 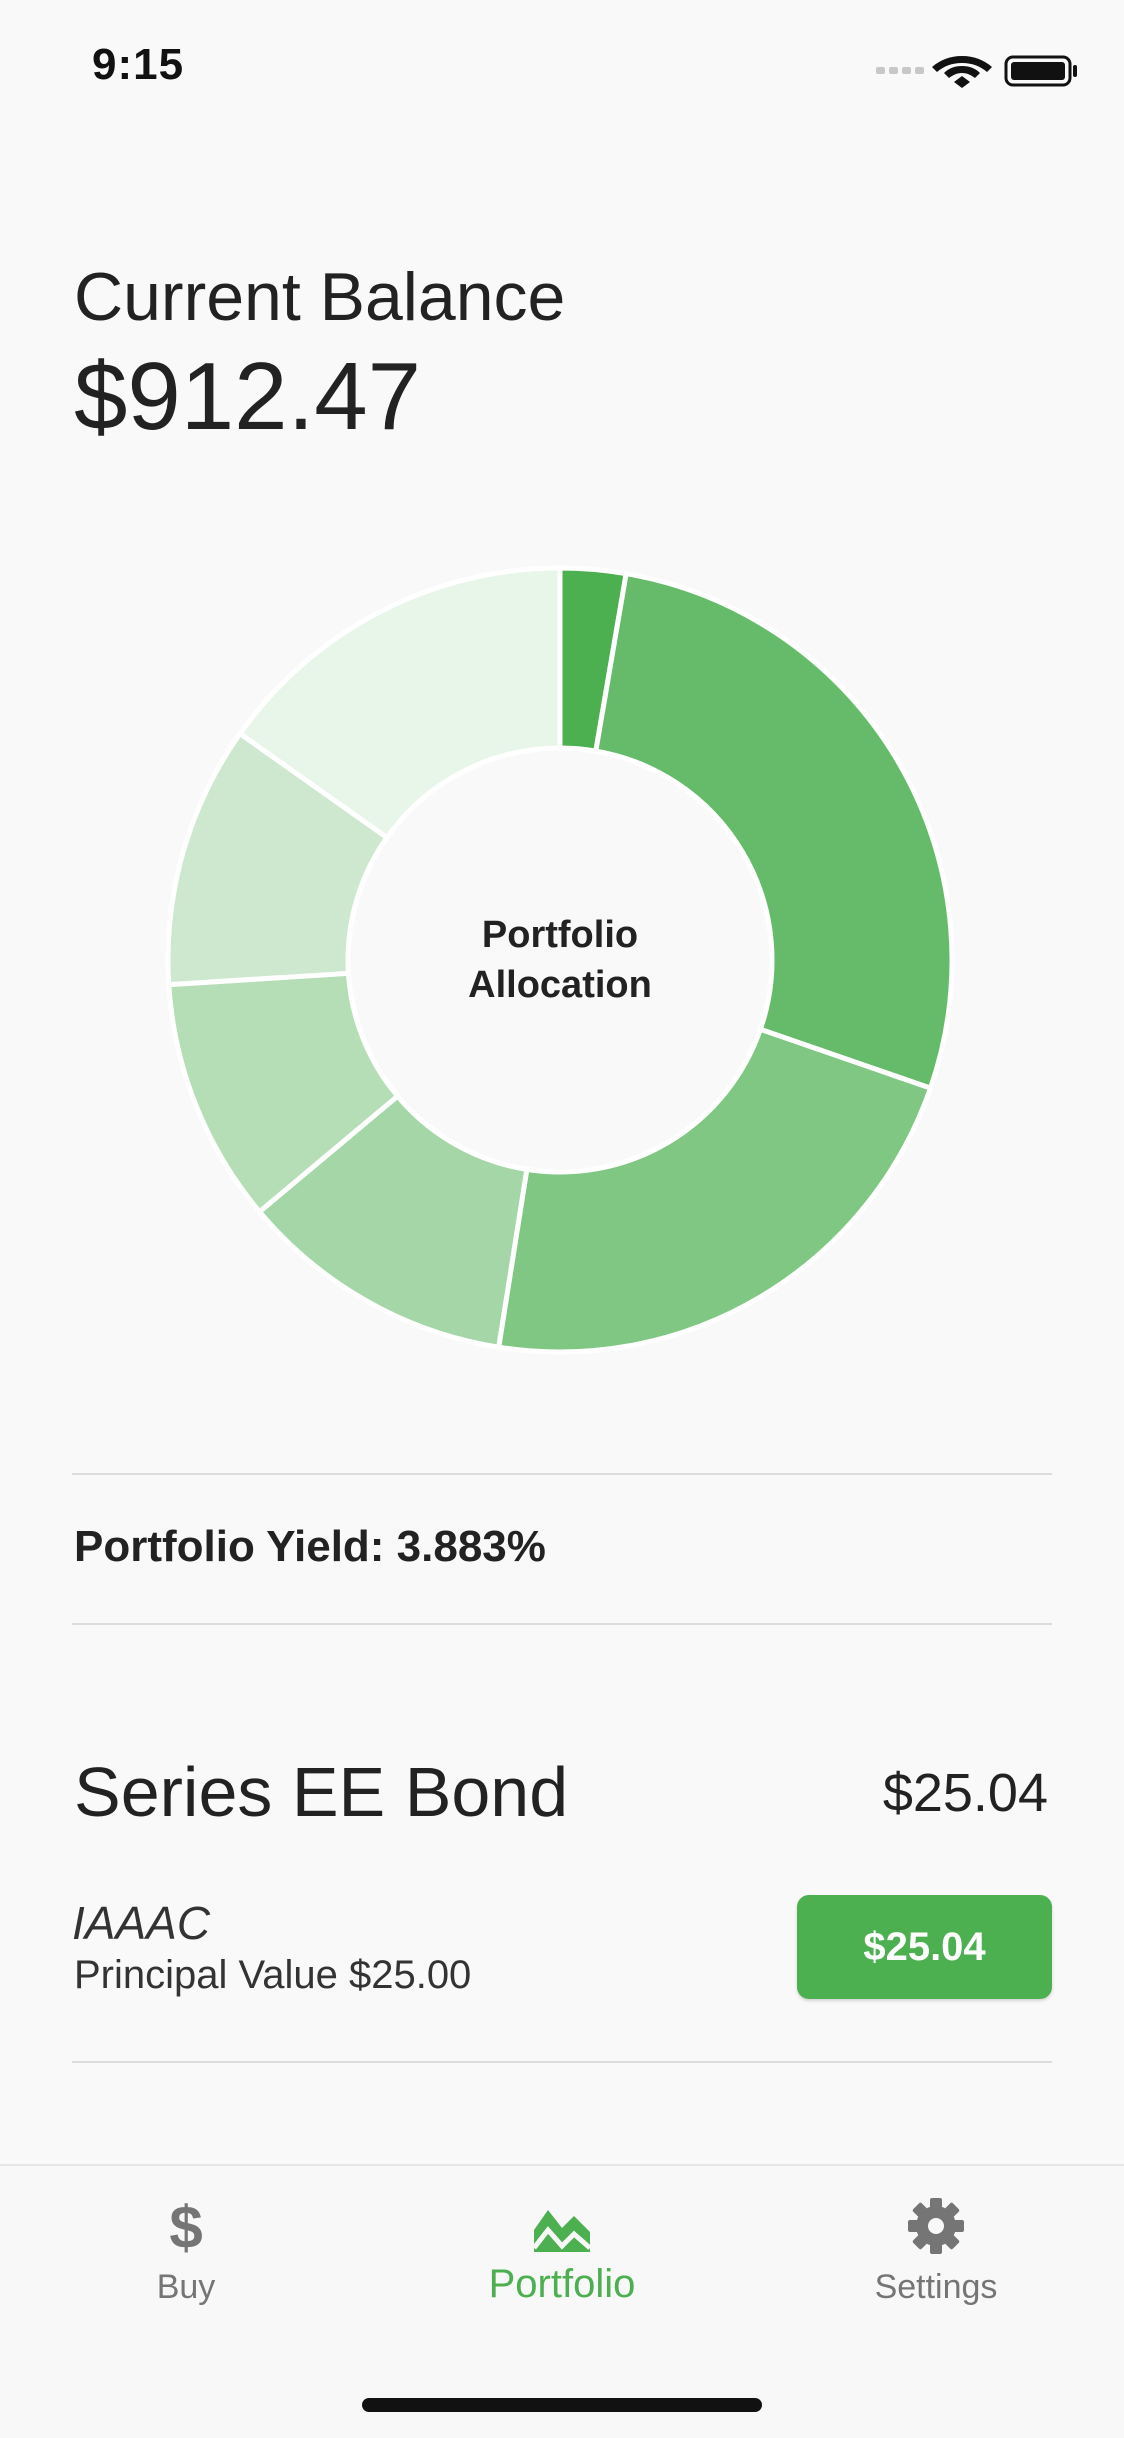 I want to click on balance-value: $912.47, so click(x=247, y=397).